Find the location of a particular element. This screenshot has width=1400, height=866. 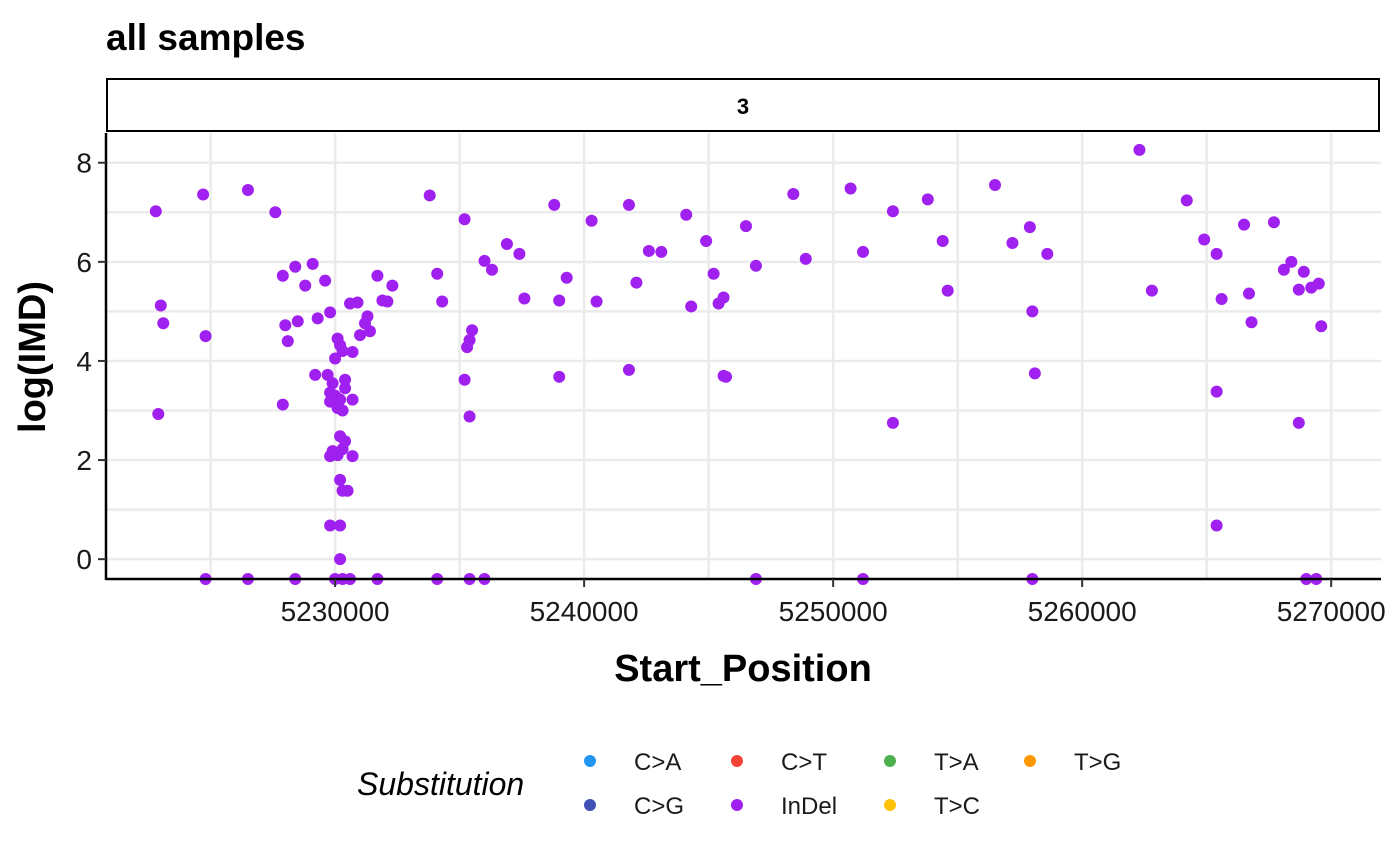

legend-item: C>G is located at coordinates (634, 806).